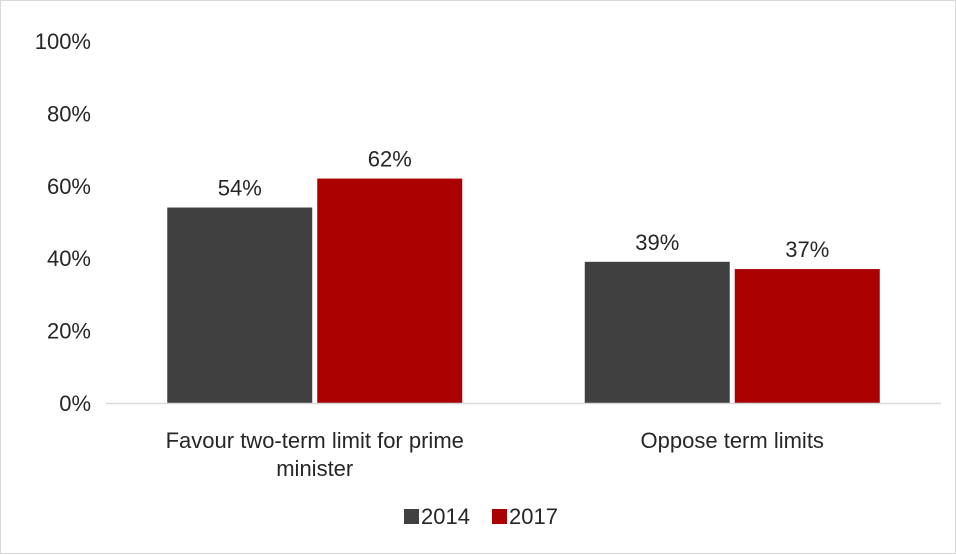 This screenshot has width=956, height=555. What do you see at coordinates (63, 222) in the screenshot?
I see `y-axis-ticks: 0% 20% 40% 60% 80% 100%` at bounding box center [63, 222].